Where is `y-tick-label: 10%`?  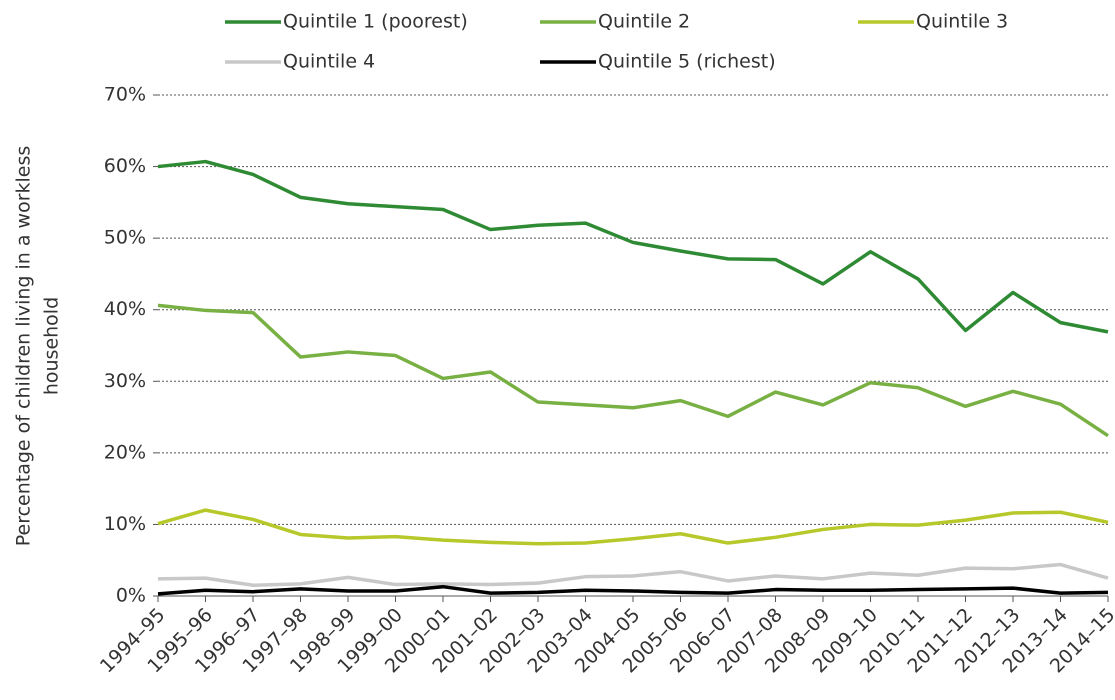 y-tick-label: 10% is located at coordinates (125, 524).